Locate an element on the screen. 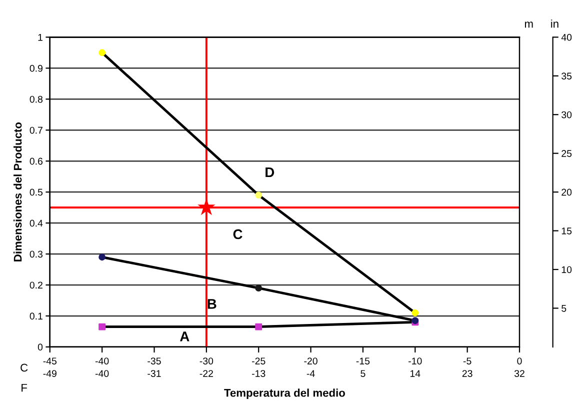  annotation: C is located at coordinates (237, 234).